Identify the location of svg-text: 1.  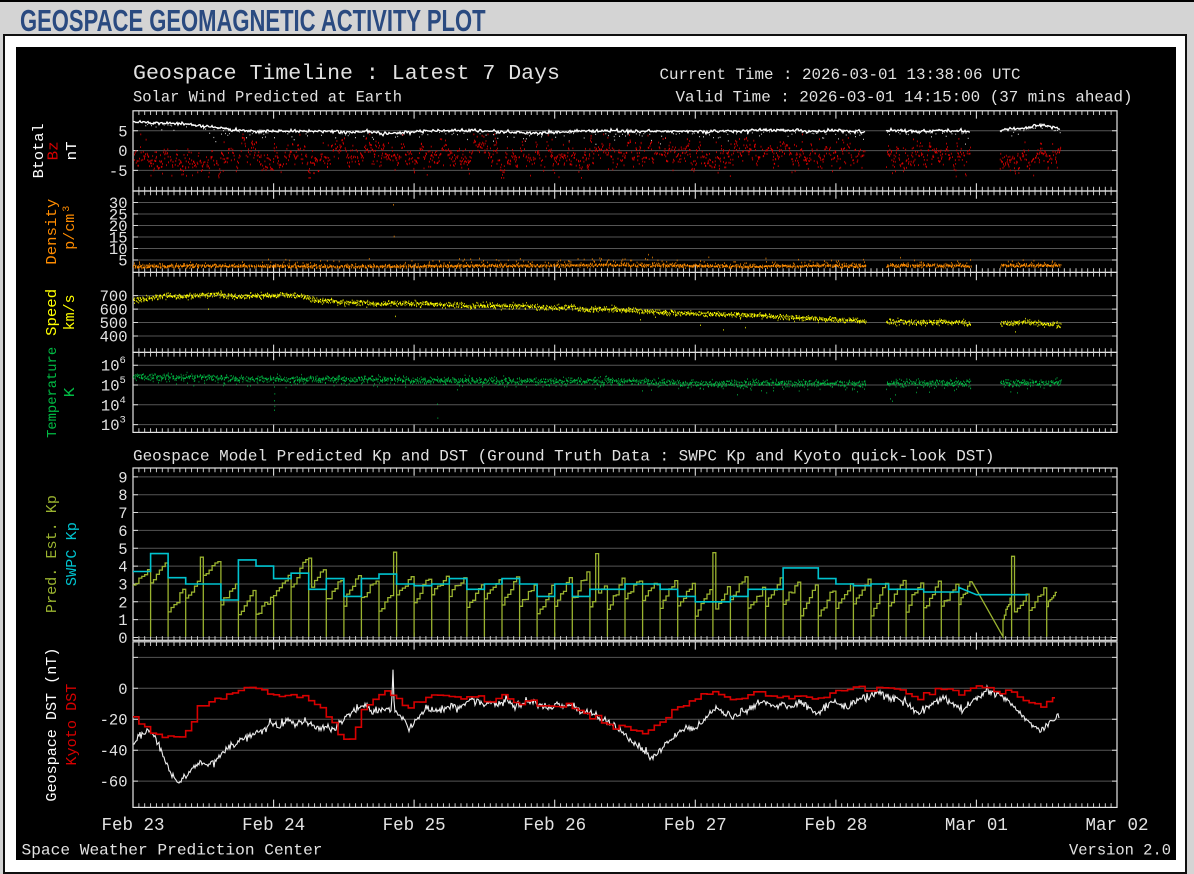
(122, 621).